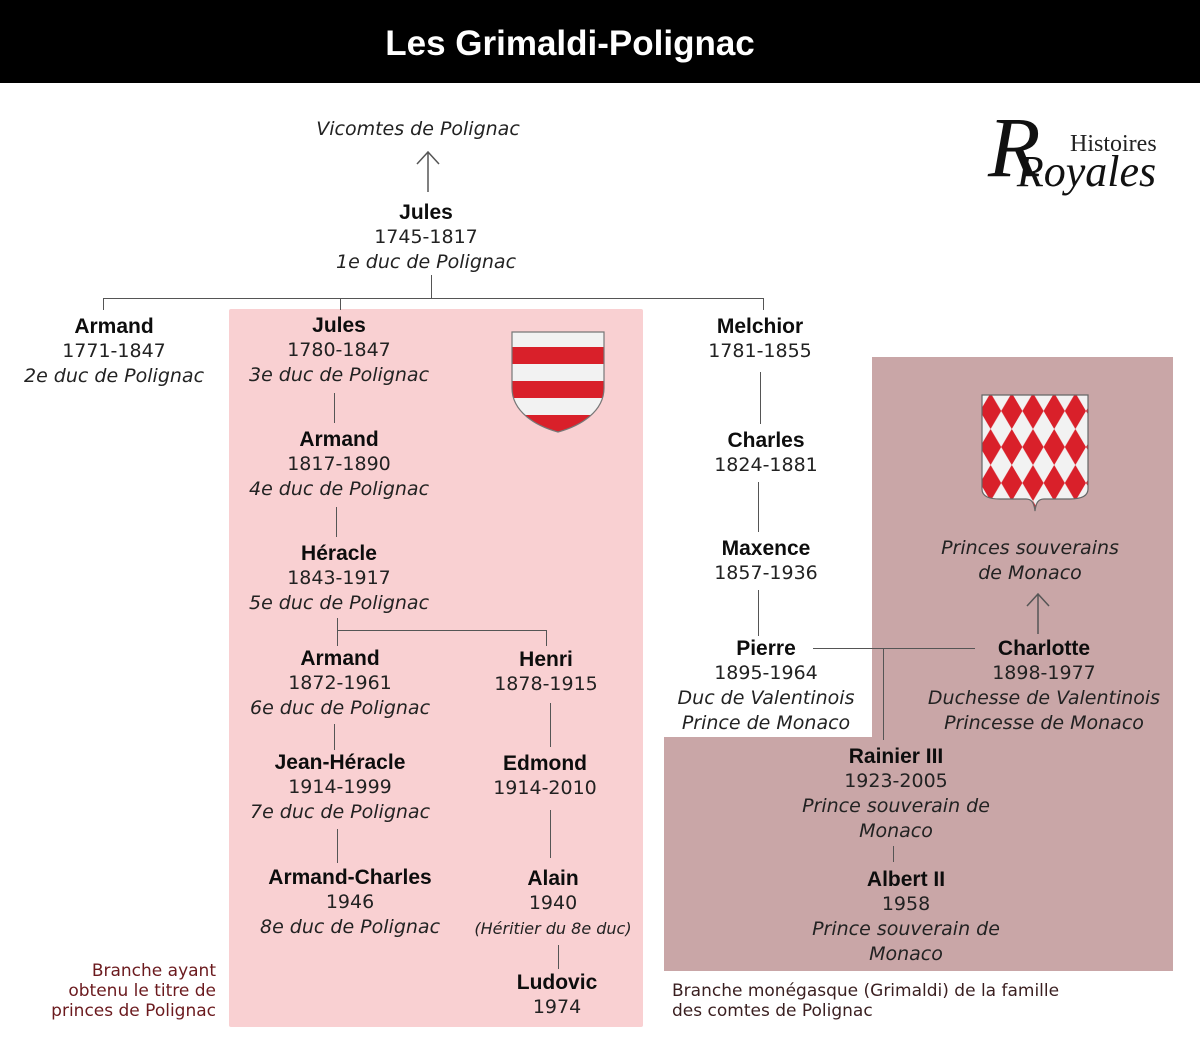  I want to click on node-jules-3e-duc: Jules 1780-1847 3e duc de Polignac, so click(339, 350).